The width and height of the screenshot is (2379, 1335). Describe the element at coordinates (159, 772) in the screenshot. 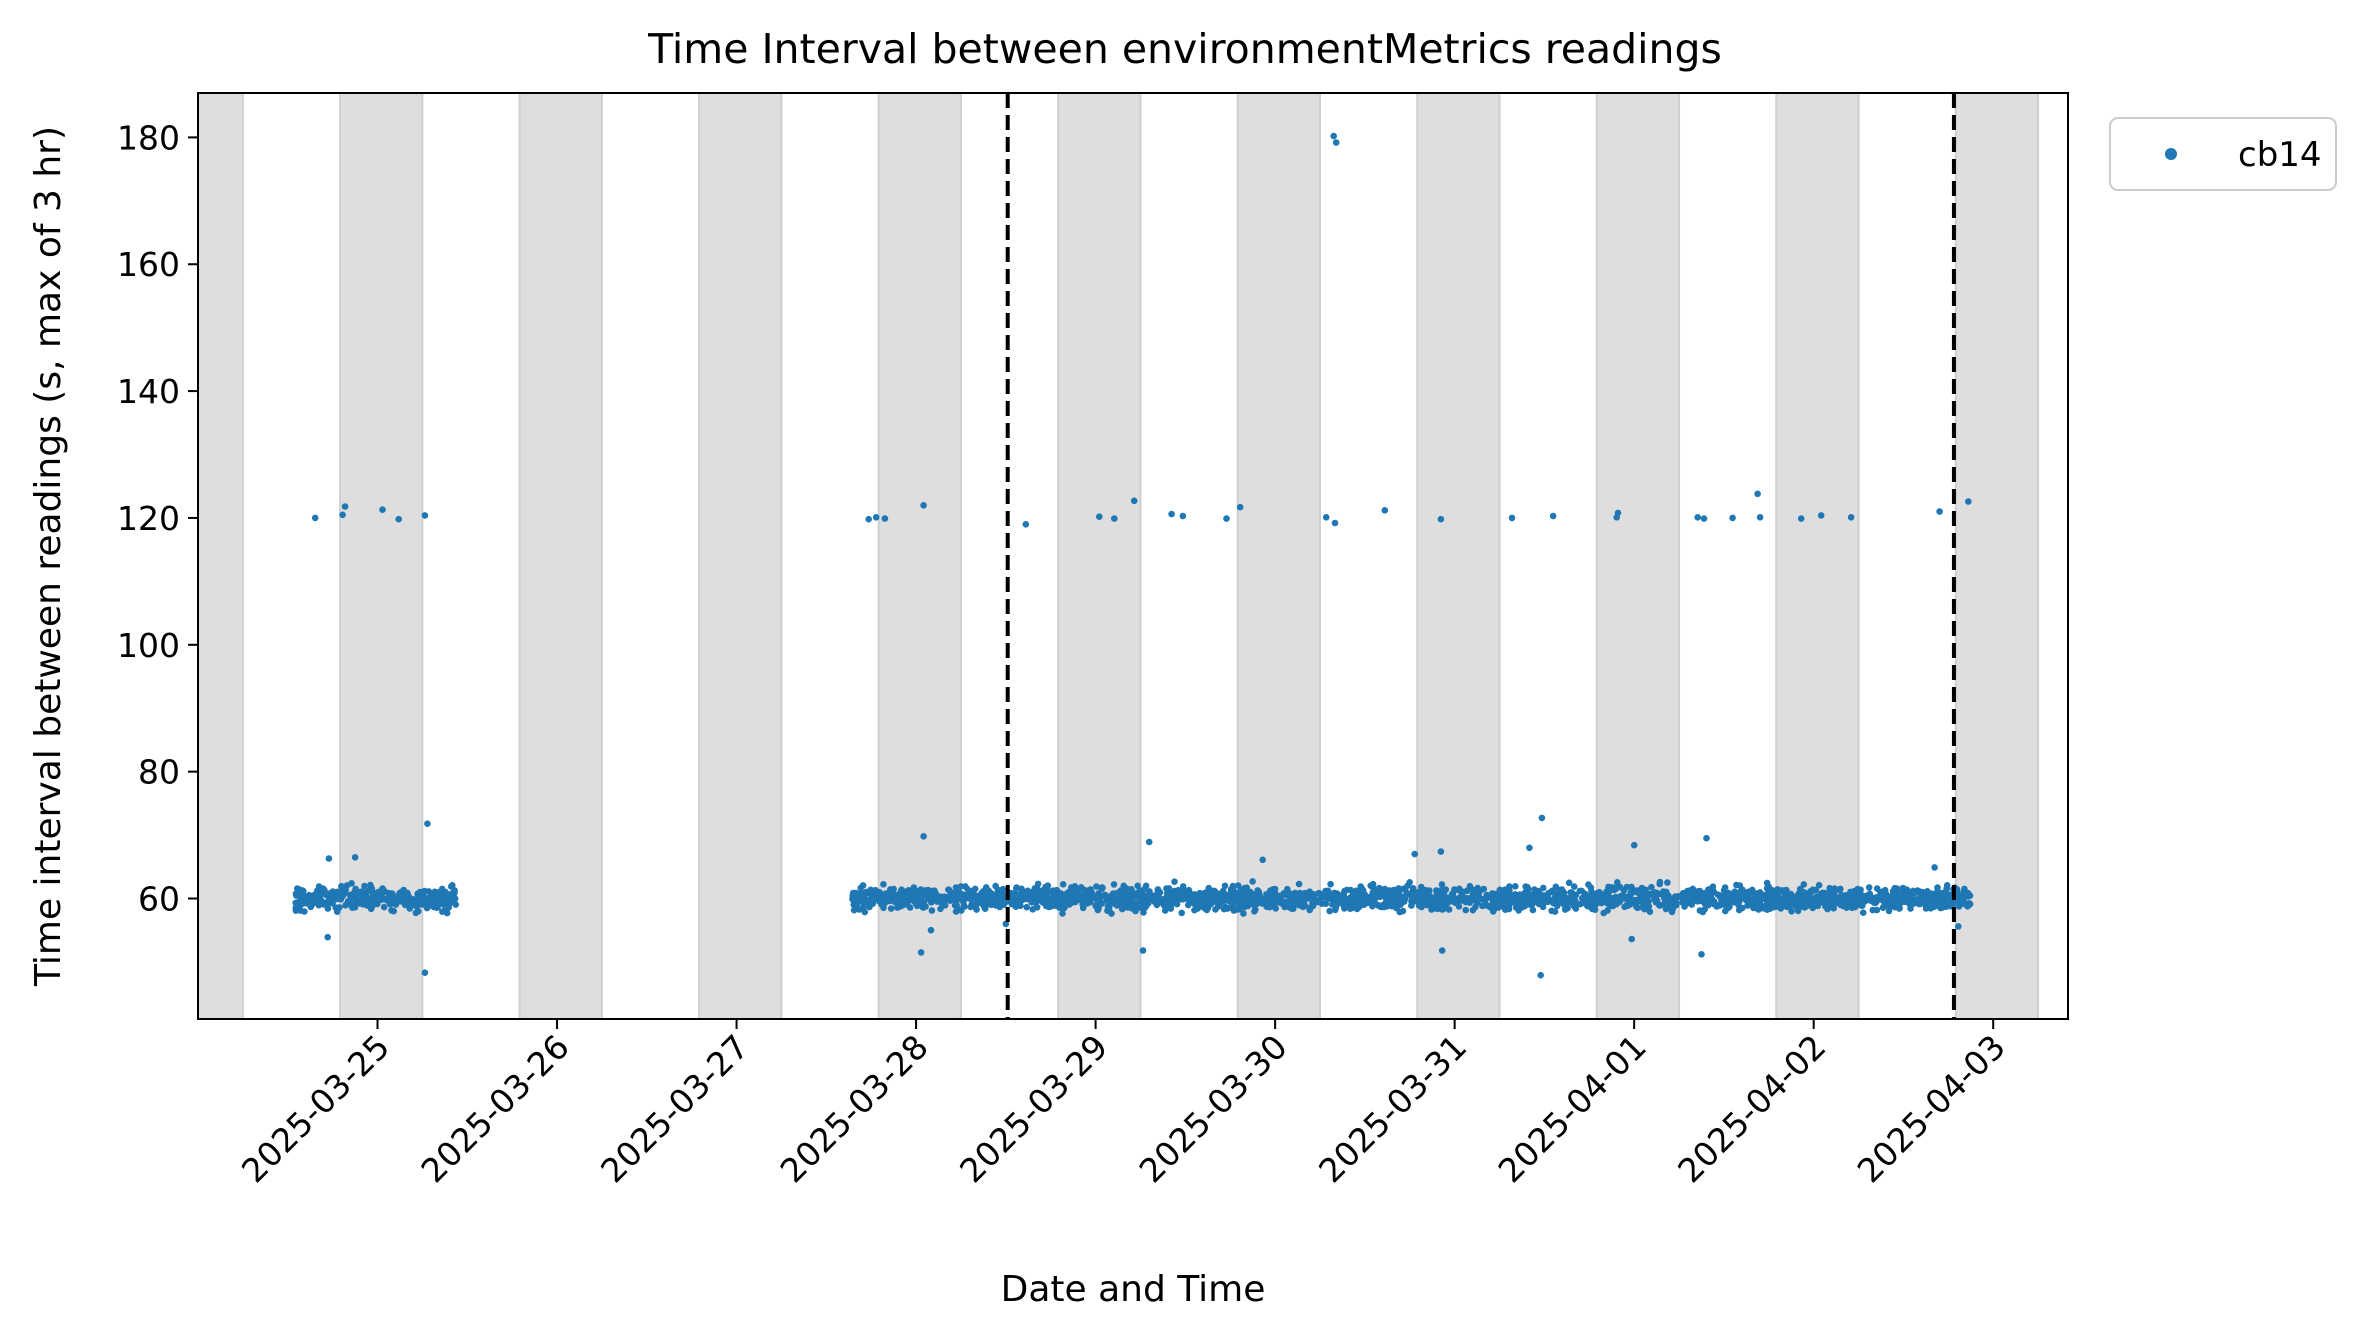

I see `y-tick-label: 80` at that location.